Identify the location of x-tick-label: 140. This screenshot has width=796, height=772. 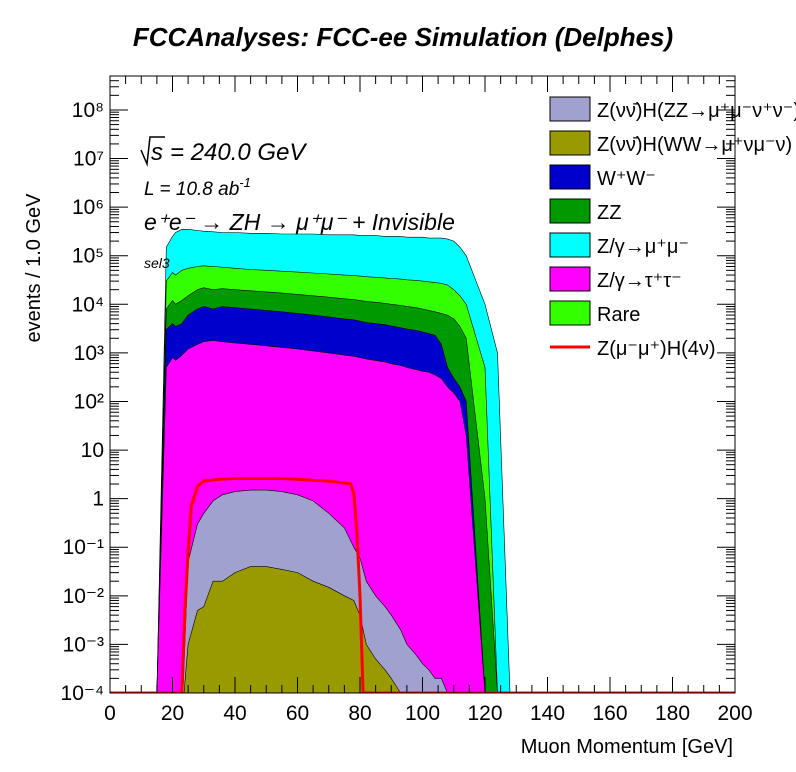
(547, 713).